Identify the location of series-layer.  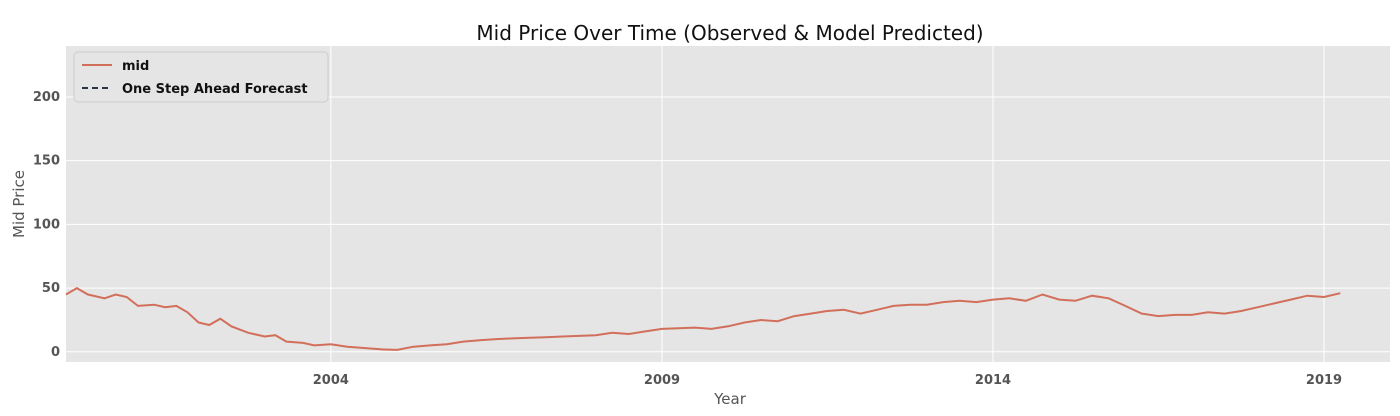
(703, 318).